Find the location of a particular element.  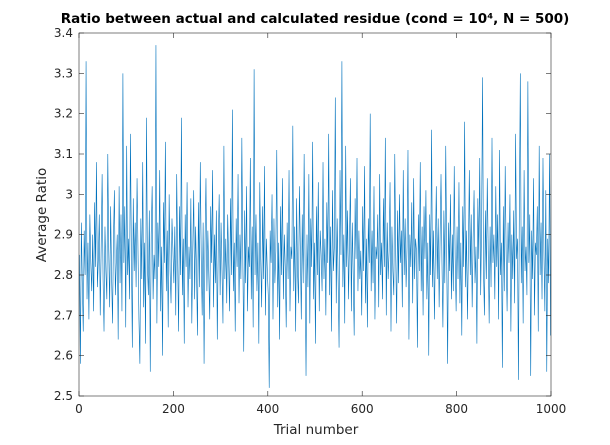

x-tick-label: 600 is located at coordinates (362, 409).